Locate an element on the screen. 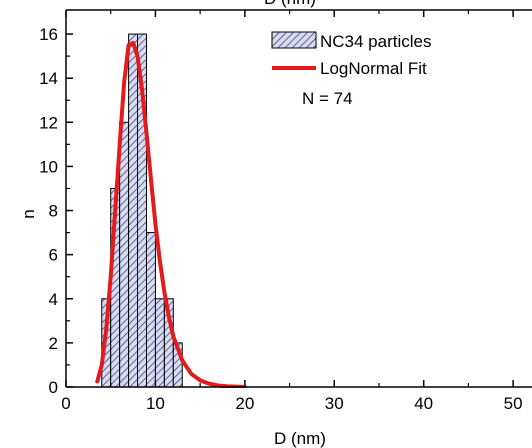  legend-label-fit: LogNormal Fit is located at coordinates (373, 68).